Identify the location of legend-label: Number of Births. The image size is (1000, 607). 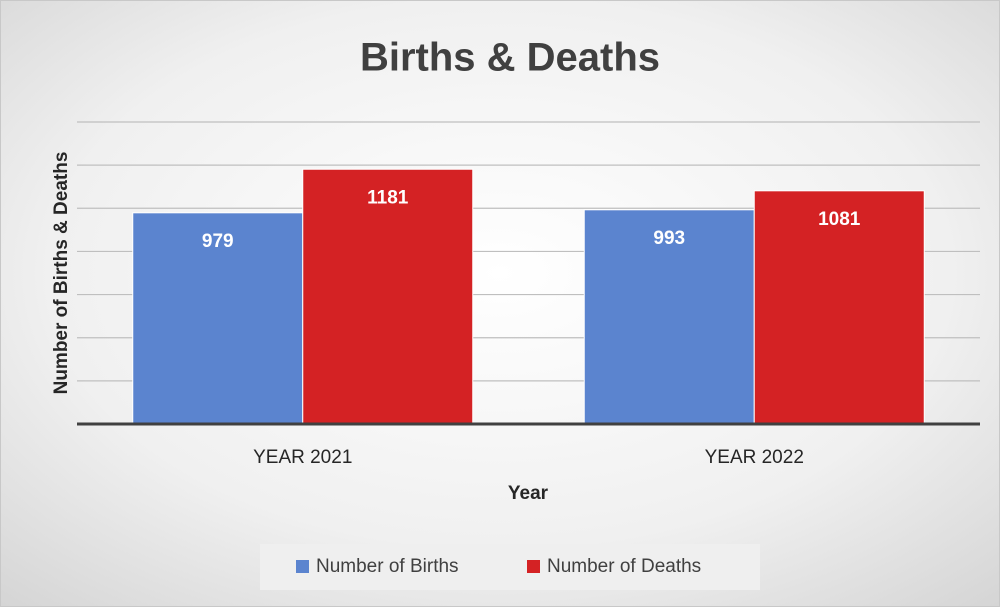
(387, 566).